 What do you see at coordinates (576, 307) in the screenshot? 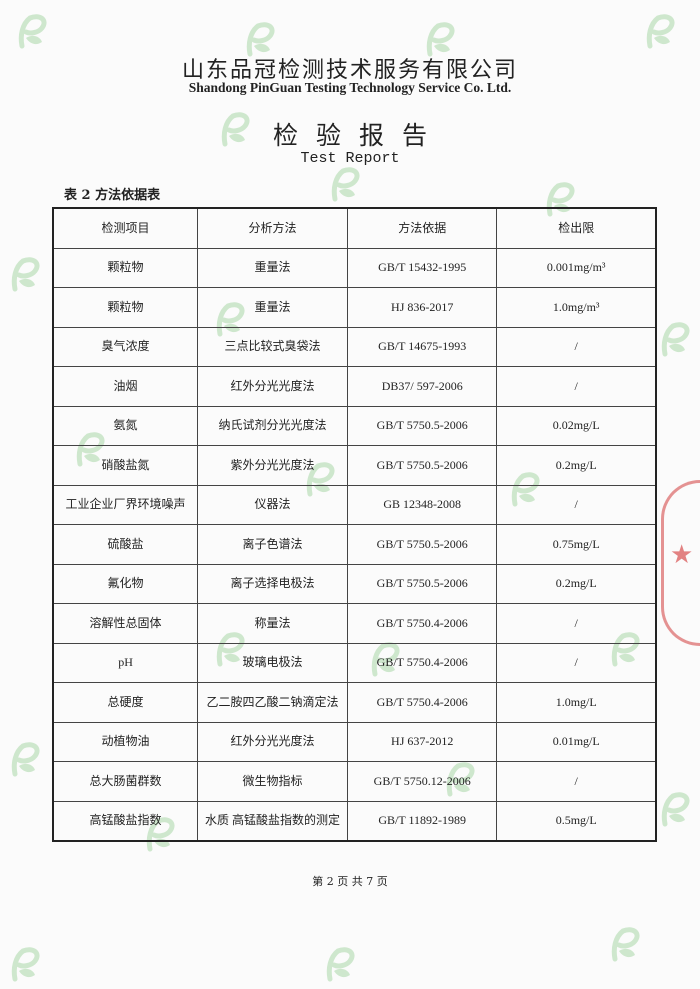
I see `detection-limit-cell: 1.0mg/m³` at bounding box center [576, 307].